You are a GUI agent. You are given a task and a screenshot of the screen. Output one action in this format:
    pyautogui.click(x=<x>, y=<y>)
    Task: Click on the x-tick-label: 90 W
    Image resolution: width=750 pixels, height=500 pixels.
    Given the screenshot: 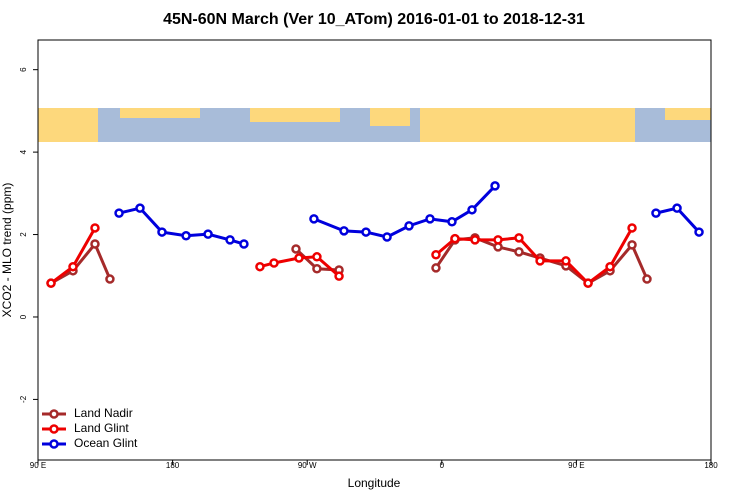 What is the action you would take?
    pyautogui.click(x=307, y=465)
    